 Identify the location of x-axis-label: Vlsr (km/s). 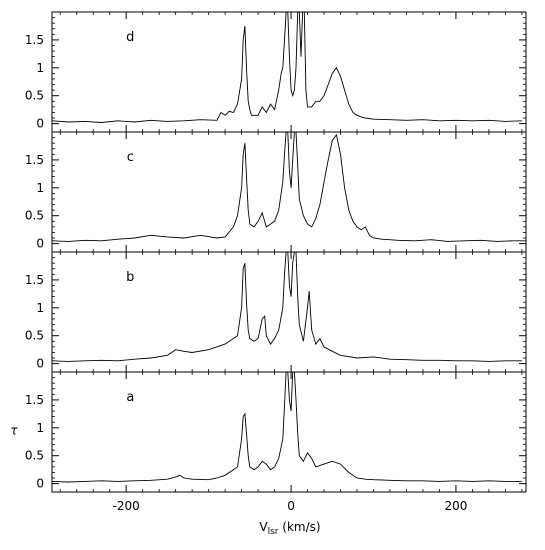
(289, 528).